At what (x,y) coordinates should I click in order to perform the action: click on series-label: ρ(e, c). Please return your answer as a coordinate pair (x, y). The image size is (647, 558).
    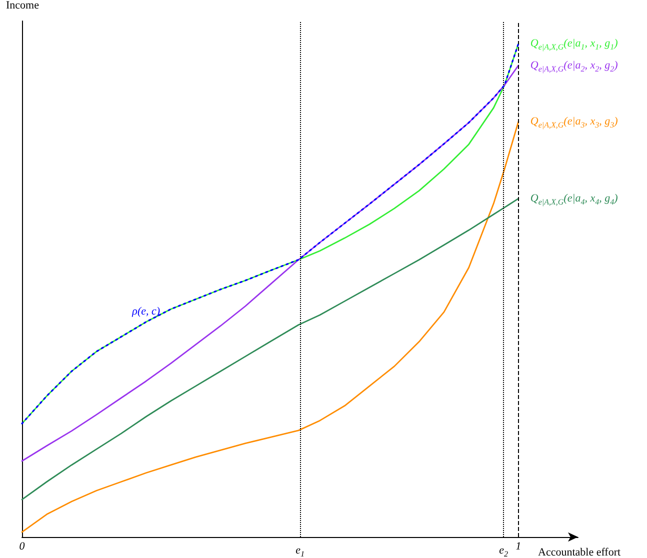
    Looking at the image, I should click on (145, 311).